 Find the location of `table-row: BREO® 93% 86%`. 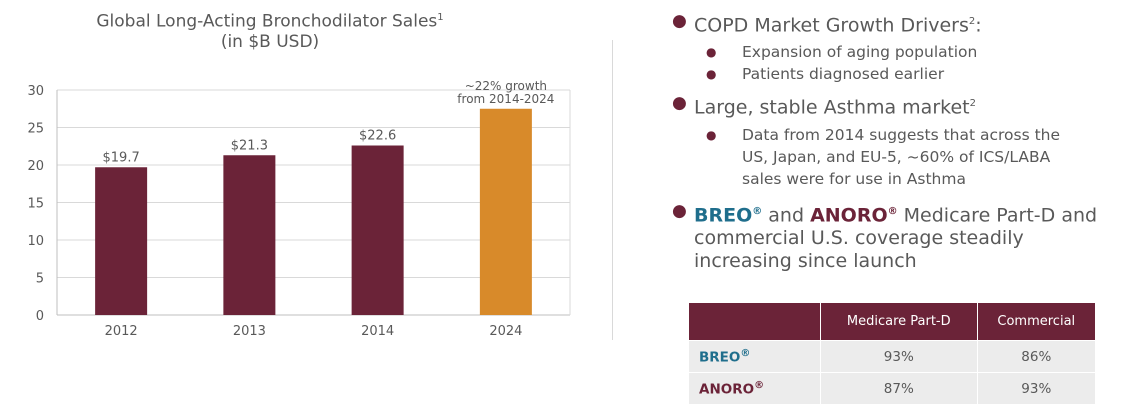

table-row: BREO® 93% 86% is located at coordinates (892, 356).